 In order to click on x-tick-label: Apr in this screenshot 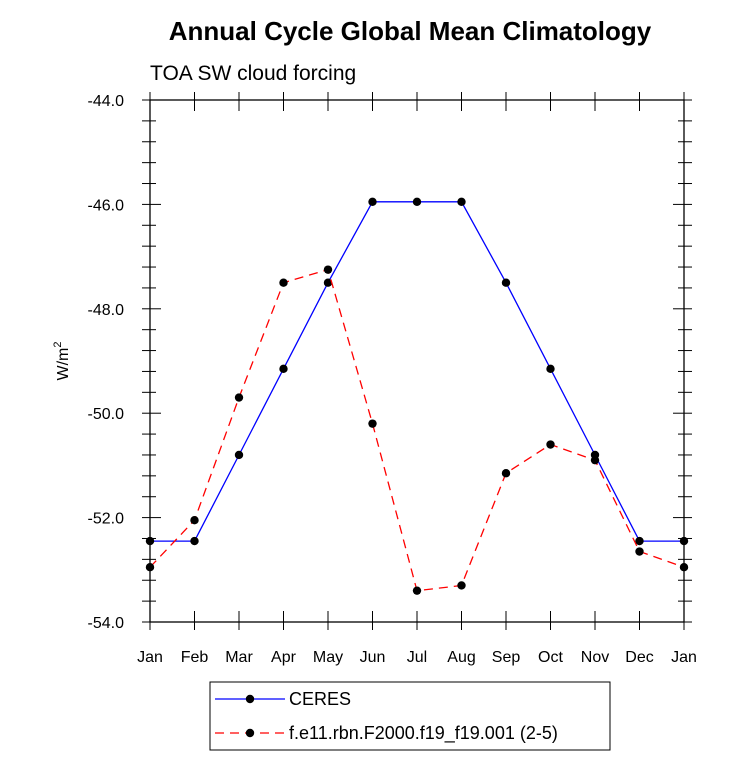, I will do `click(284, 657)`.